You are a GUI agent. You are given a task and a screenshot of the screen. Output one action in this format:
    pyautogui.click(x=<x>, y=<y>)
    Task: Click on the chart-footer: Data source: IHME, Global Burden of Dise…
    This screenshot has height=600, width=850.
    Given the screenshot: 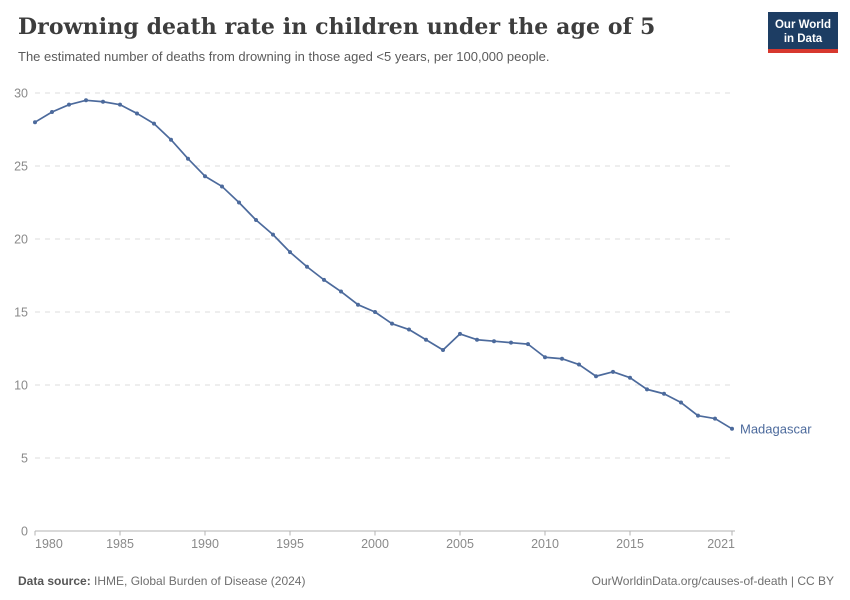 What is the action you would take?
    pyautogui.click(x=426, y=581)
    